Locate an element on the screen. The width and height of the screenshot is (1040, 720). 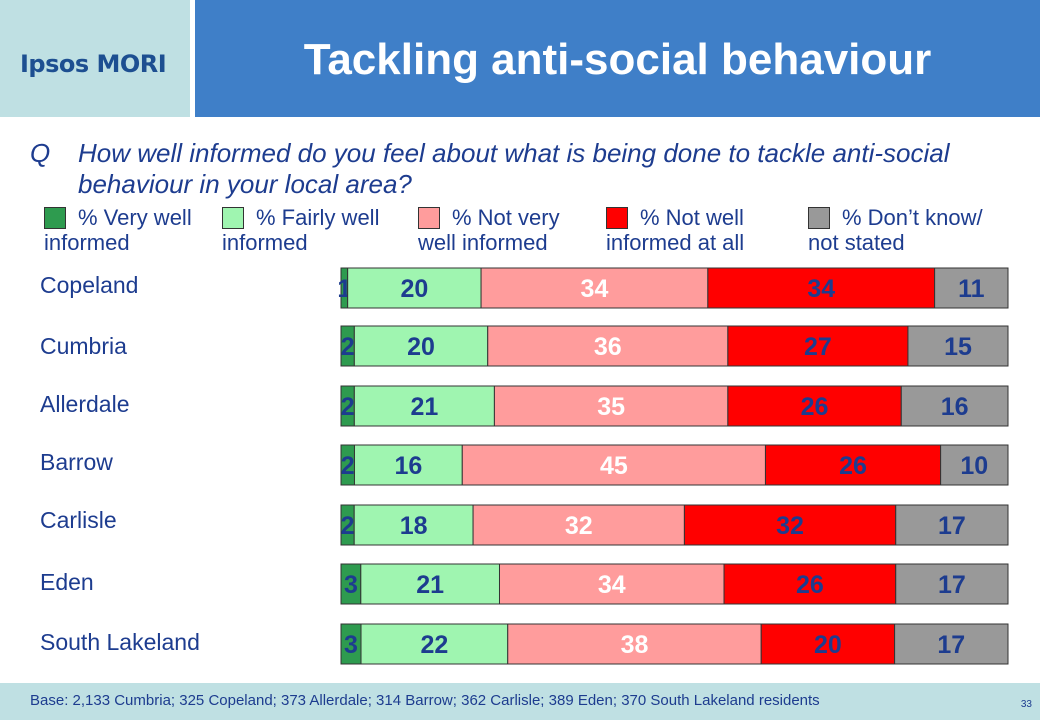
legend-label-line1: % Not well is located at coordinates (692, 217).